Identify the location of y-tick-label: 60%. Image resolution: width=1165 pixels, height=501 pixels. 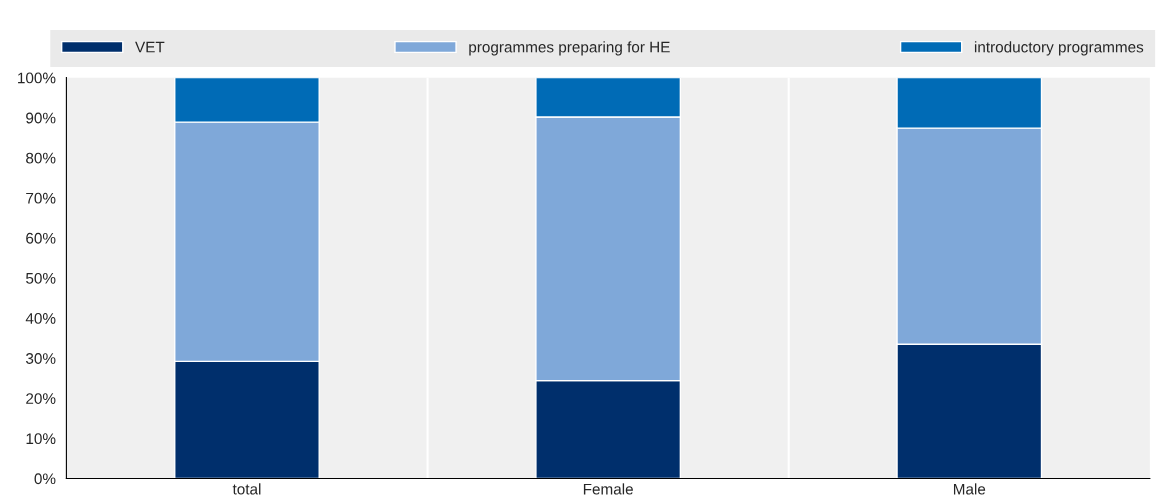
(41, 238).